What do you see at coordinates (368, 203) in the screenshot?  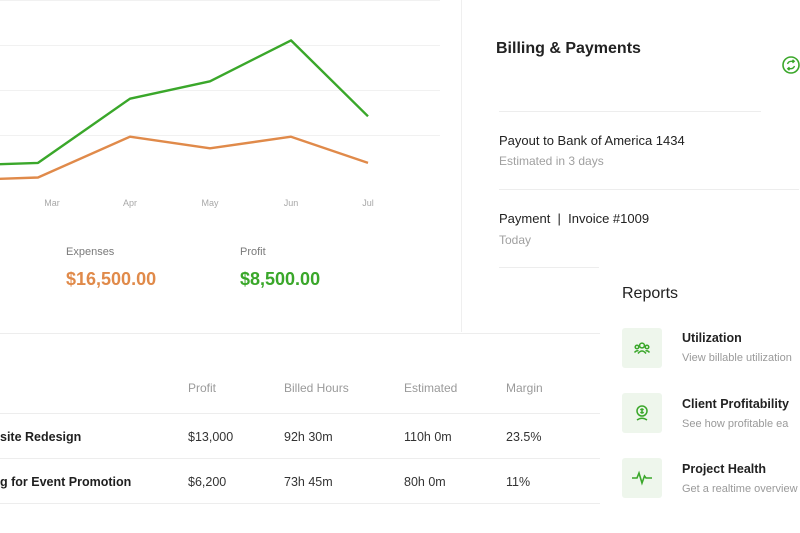 I see `x-tick-label: Jul` at bounding box center [368, 203].